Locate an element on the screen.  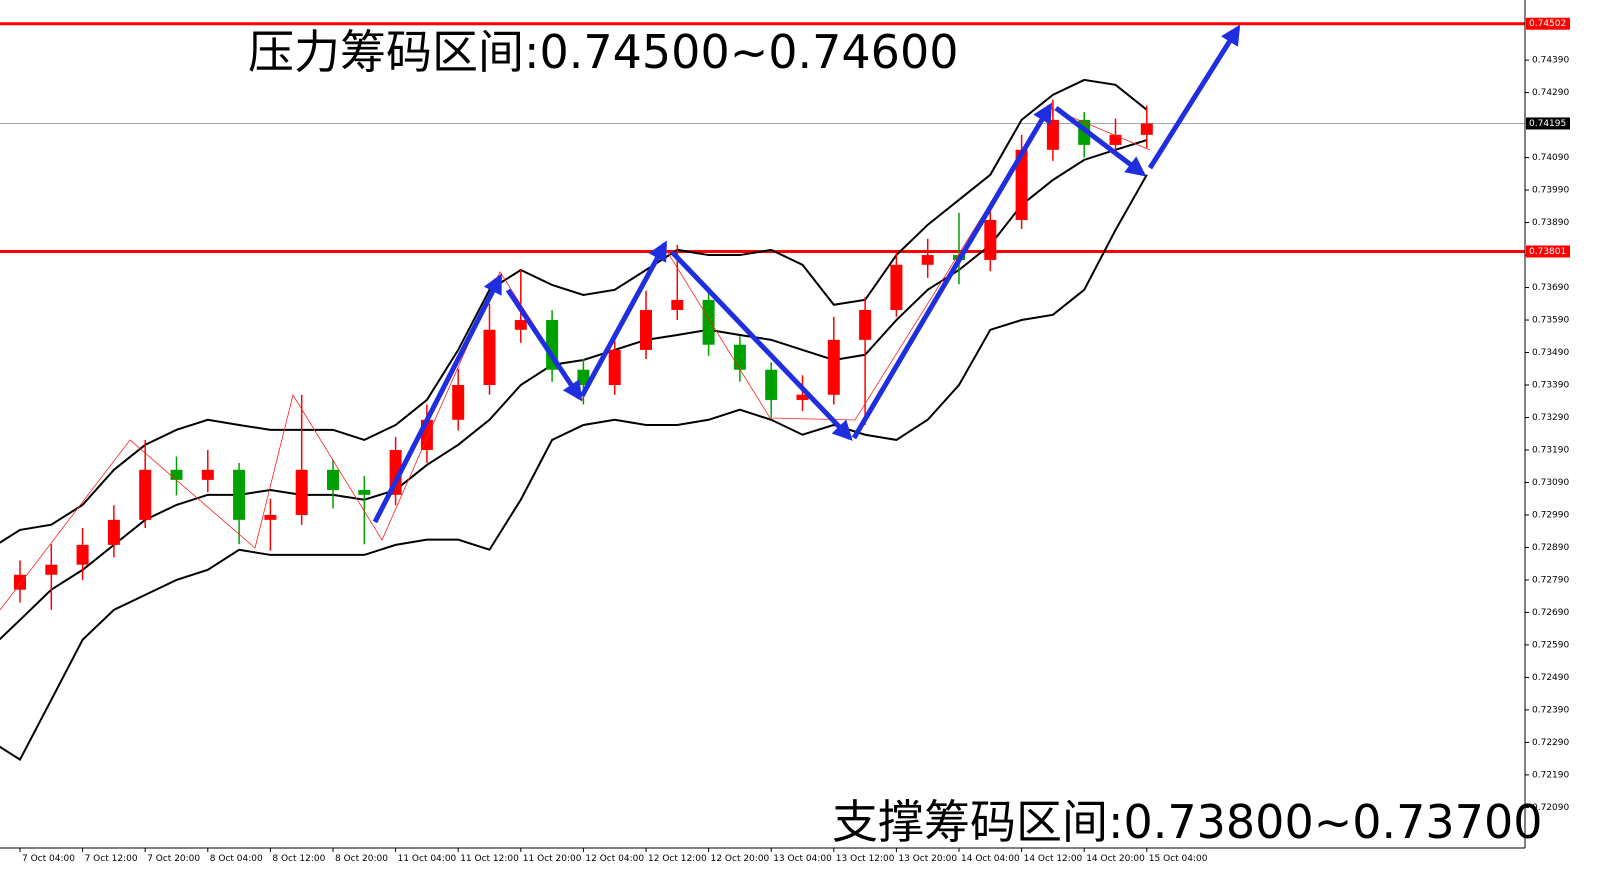
x-tick-label: 7 Oct 20:00 is located at coordinates (173, 859).